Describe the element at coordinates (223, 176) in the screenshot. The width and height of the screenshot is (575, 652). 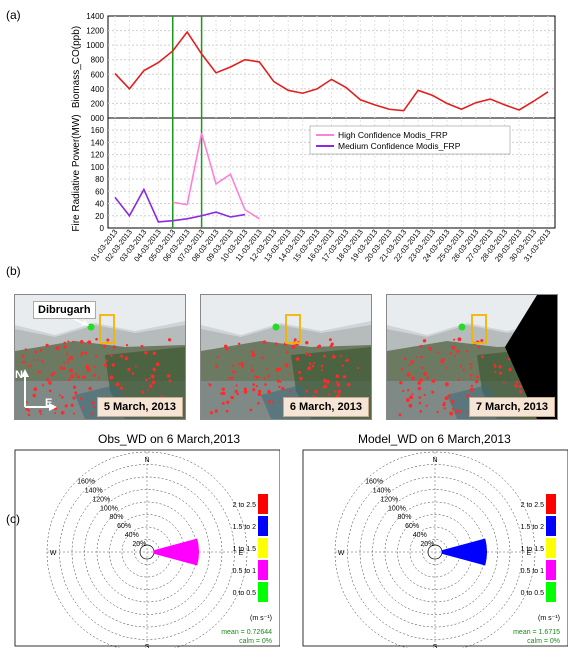
I see `series-line-high-confidence` at that location.